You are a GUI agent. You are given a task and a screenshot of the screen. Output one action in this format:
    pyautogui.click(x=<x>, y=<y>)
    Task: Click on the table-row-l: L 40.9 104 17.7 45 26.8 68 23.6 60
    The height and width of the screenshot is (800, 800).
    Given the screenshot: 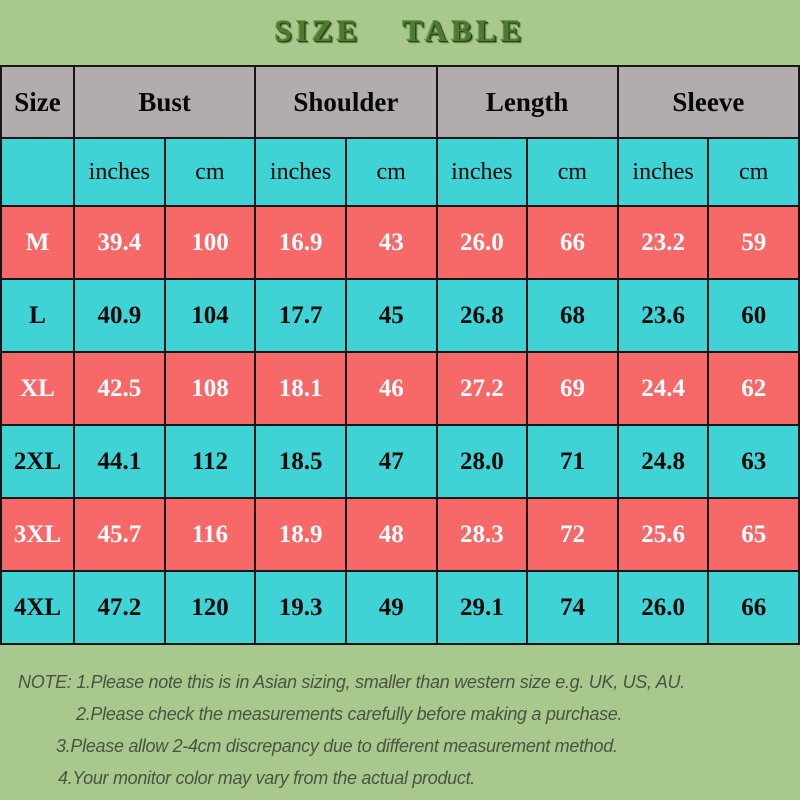 What is the action you would take?
    pyautogui.click(x=400, y=315)
    